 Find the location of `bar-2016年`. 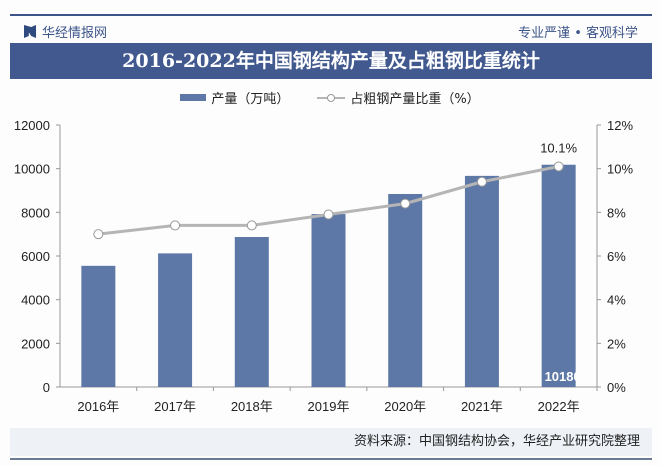

bar-2016年 is located at coordinates (98, 326).